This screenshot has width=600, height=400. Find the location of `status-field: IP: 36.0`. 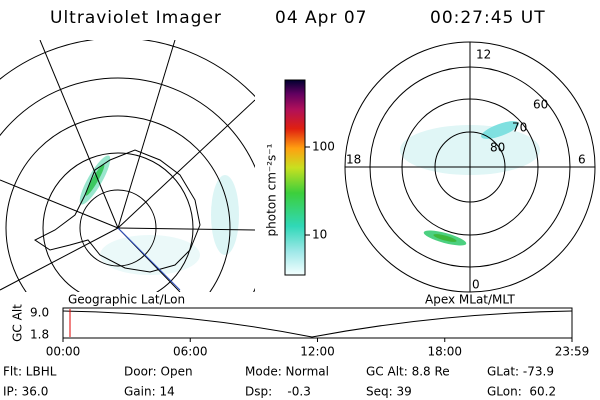

status-field: IP: 36.0 is located at coordinates (25, 392).